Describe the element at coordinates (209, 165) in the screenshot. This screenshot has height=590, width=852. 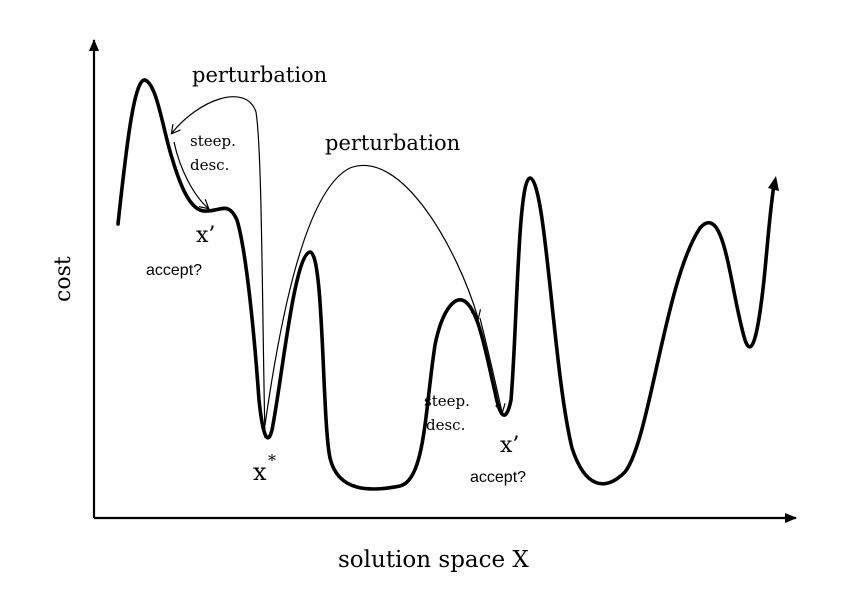
I see `steep-desc-label-1-line-2: desc.` at that location.